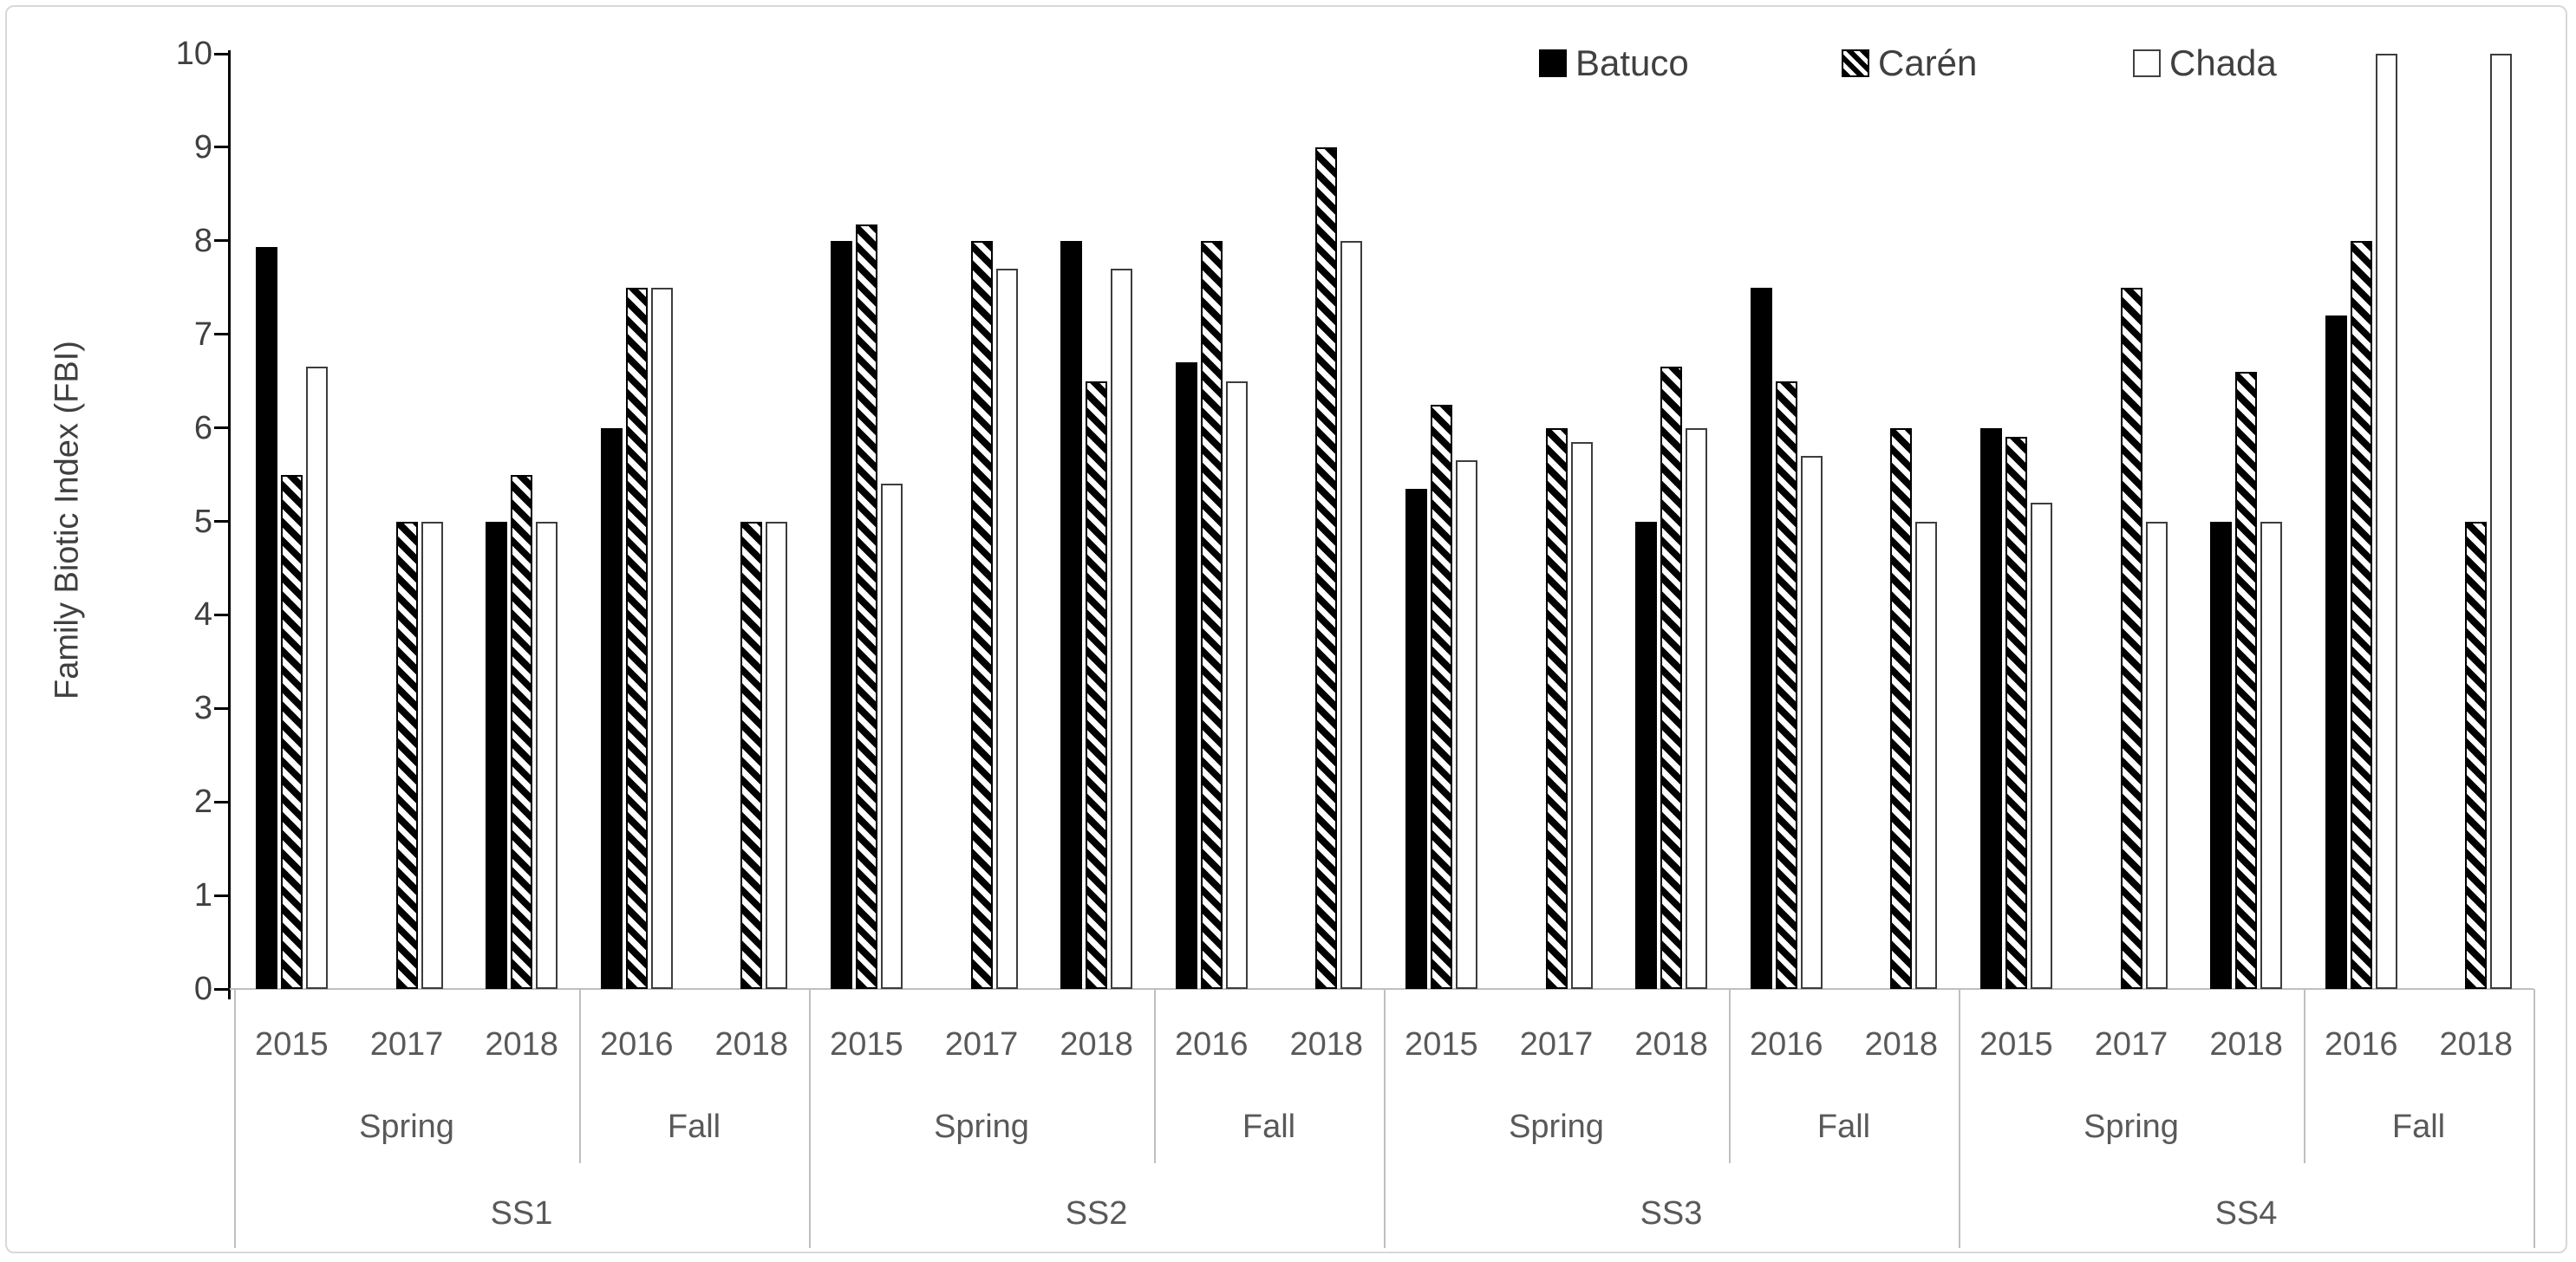 The height and width of the screenshot is (1262, 2576). What do you see at coordinates (203, 522) in the screenshot?
I see `y-axis-tick-label: 5` at bounding box center [203, 522].